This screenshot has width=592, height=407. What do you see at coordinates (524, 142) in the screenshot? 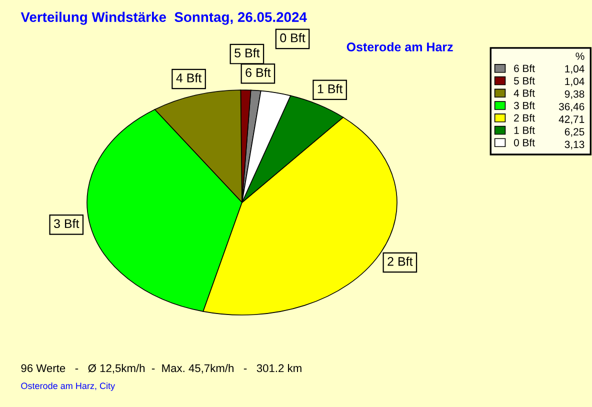
I see `legend-label: 0 Bft` at bounding box center [524, 142].